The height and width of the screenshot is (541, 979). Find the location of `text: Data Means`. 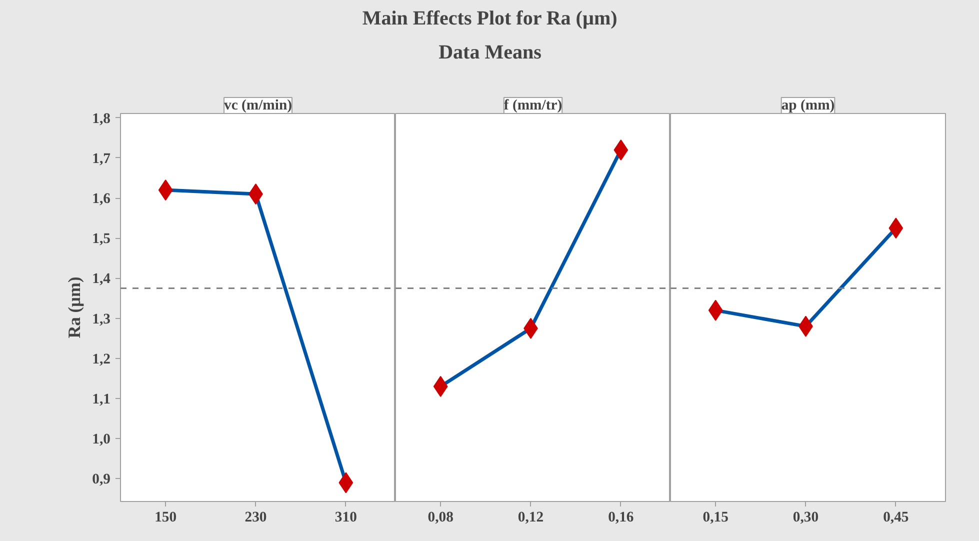

text: Data Means is located at coordinates (490, 53).